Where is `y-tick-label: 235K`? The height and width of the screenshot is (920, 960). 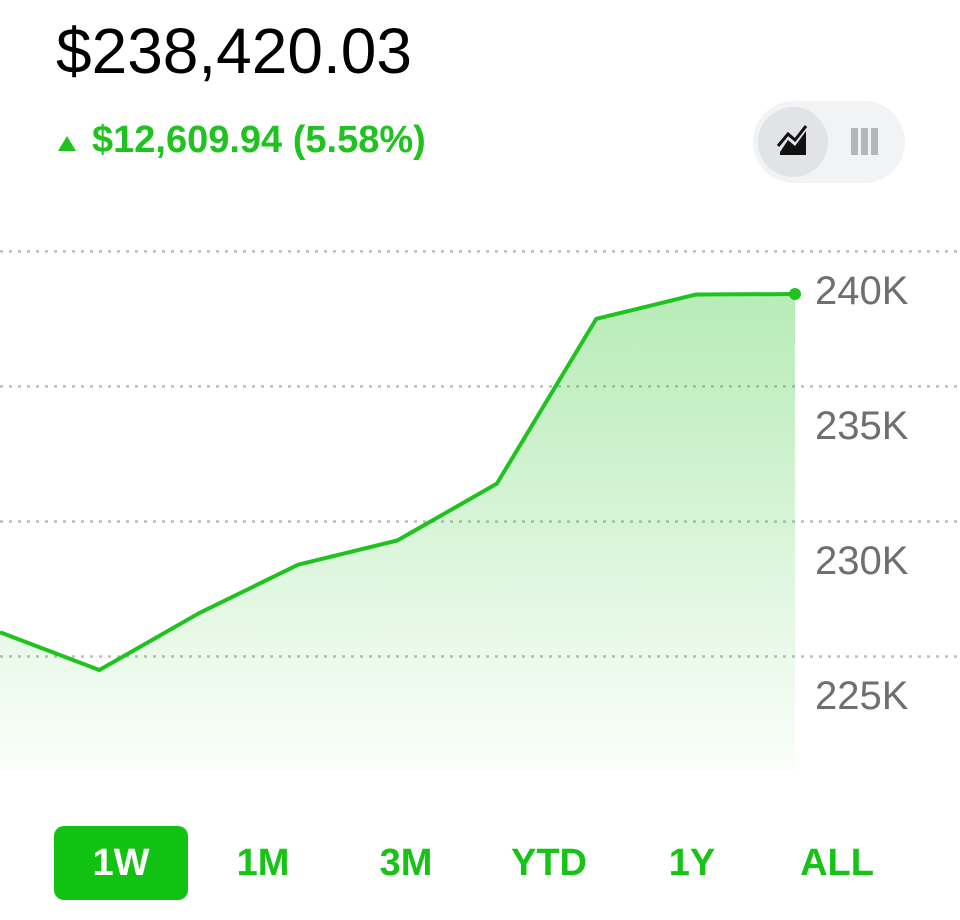 y-tick-label: 235K is located at coordinates (862, 426).